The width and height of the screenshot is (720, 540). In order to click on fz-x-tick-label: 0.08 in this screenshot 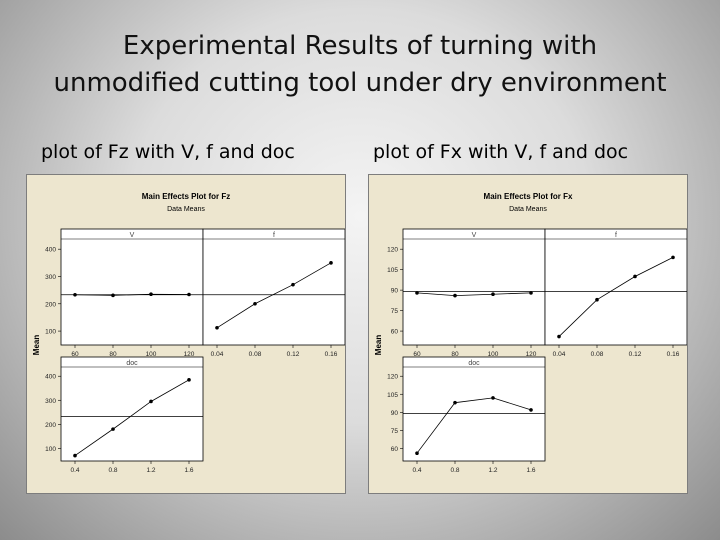, I will do `click(255, 354)`.